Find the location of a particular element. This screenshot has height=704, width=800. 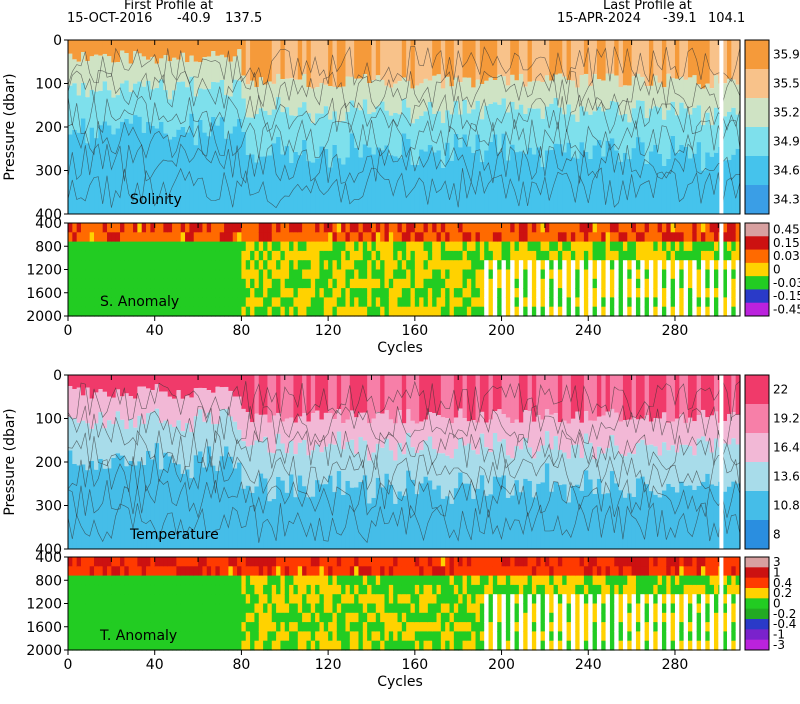

colorbar-segment is located at coordinates (757, 256).